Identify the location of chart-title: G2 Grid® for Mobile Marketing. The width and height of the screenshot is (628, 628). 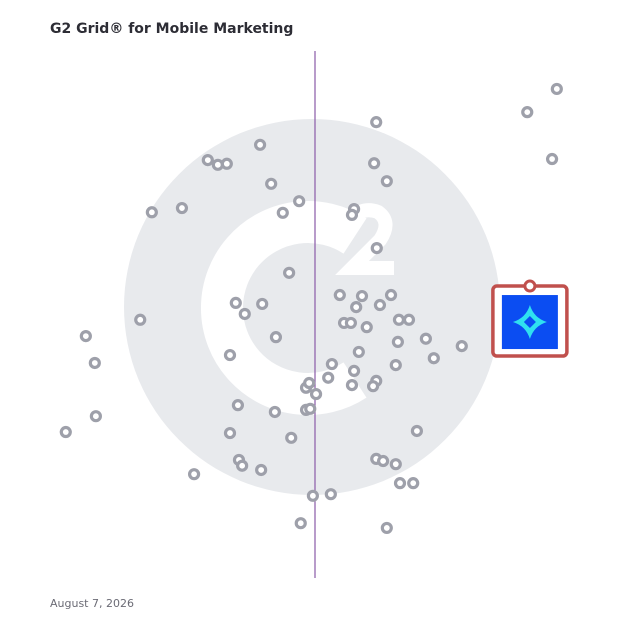
(171, 29).